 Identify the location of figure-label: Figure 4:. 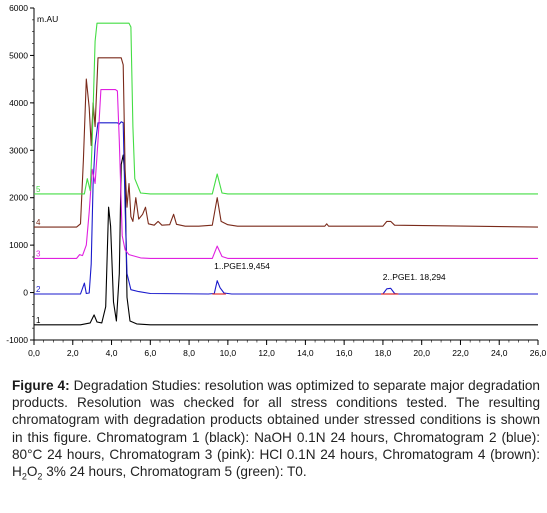
(41, 385).